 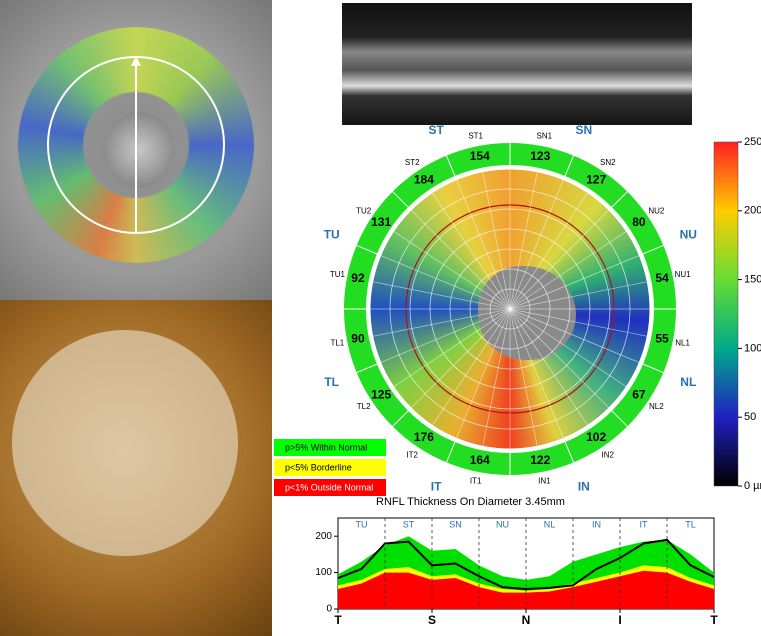 What do you see at coordinates (540, 156) in the screenshot?
I see `sector-value: 123` at bounding box center [540, 156].